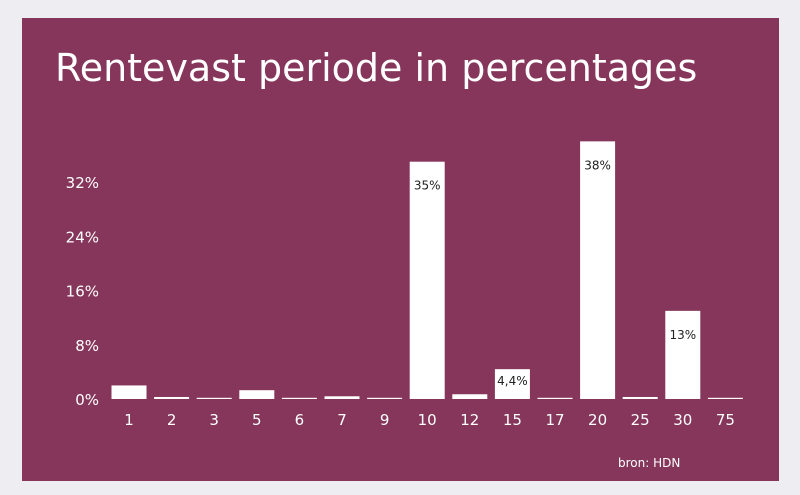  Describe the element at coordinates (82, 237) in the screenshot. I see `y-tick-label: 24%` at that location.